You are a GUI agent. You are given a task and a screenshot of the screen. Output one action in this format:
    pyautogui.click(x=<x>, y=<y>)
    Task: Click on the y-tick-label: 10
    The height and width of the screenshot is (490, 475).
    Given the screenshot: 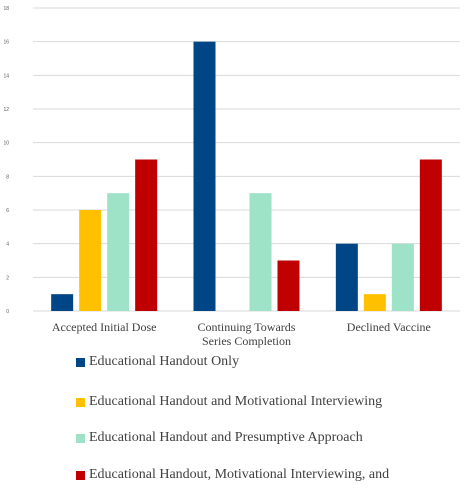 What is the action you would take?
    pyautogui.click(x=6, y=144)
    